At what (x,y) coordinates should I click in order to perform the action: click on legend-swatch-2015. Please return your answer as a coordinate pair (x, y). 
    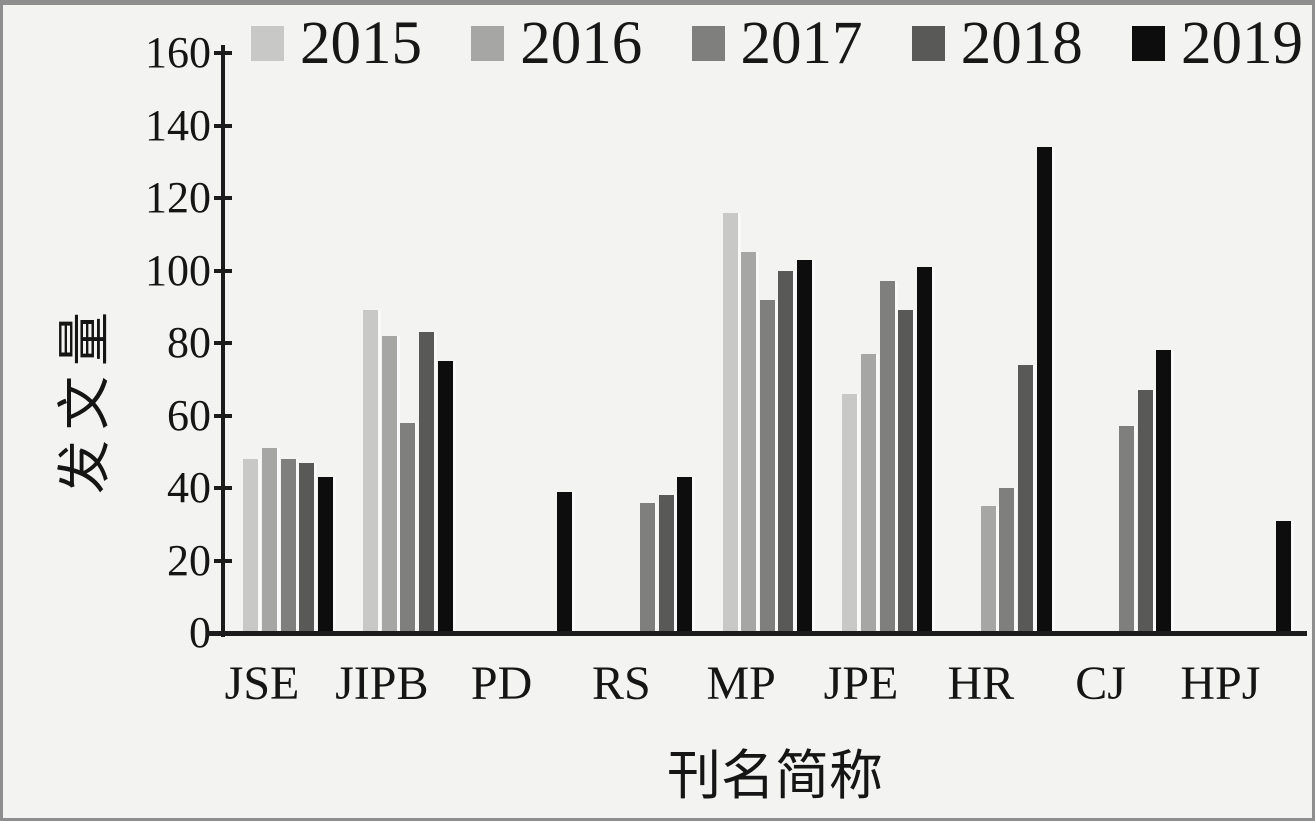
    Looking at the image, I should click on (267, 43).